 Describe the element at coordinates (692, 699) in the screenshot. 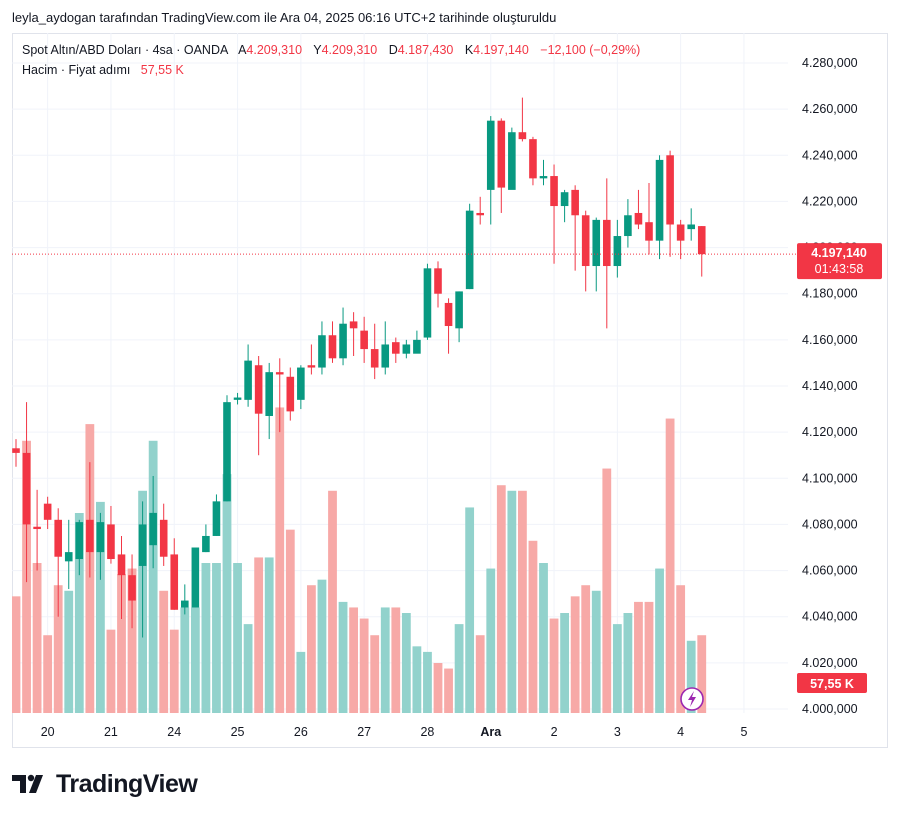

I see `lightning-icon` at that location.